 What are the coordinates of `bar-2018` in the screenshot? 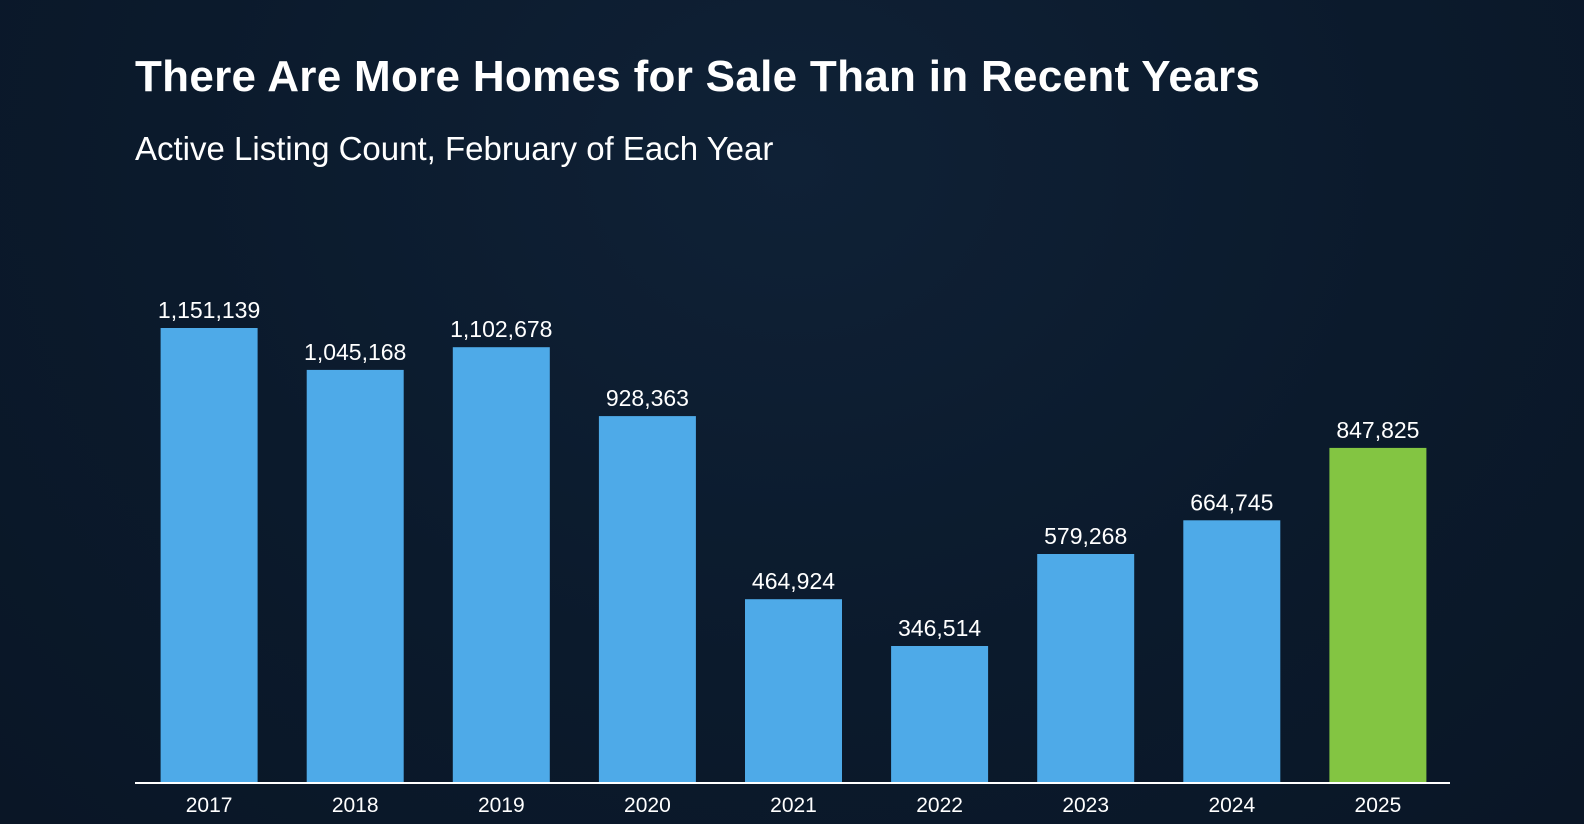 It's located at (355, 576).